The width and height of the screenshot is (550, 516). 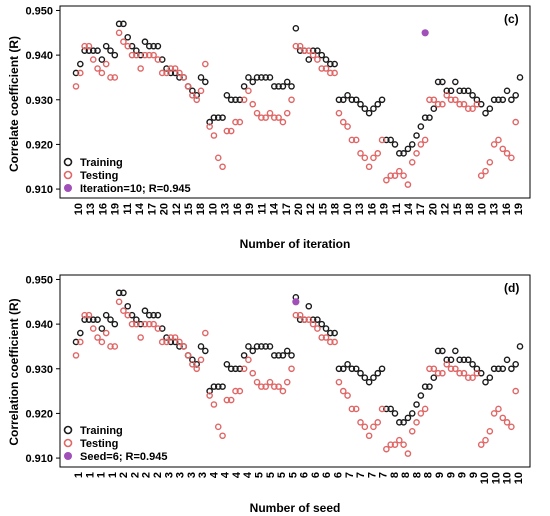 What do you see at coordinates (511, 19) in the screenshot?
I see `panel-label-c: (c)` at bounding box center [511, 19].